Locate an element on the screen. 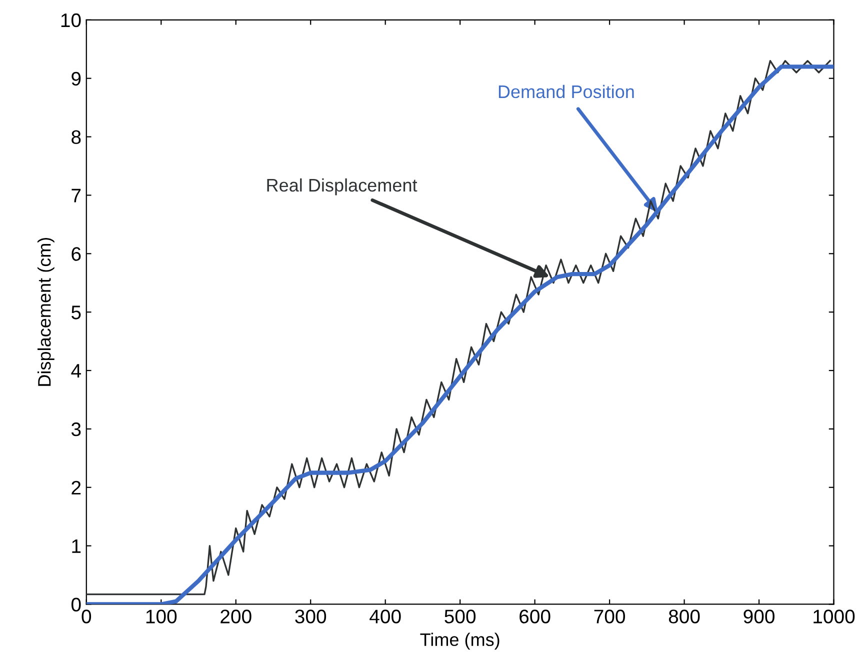  y-tick-label: 4 is located at coordinates (76, 371).